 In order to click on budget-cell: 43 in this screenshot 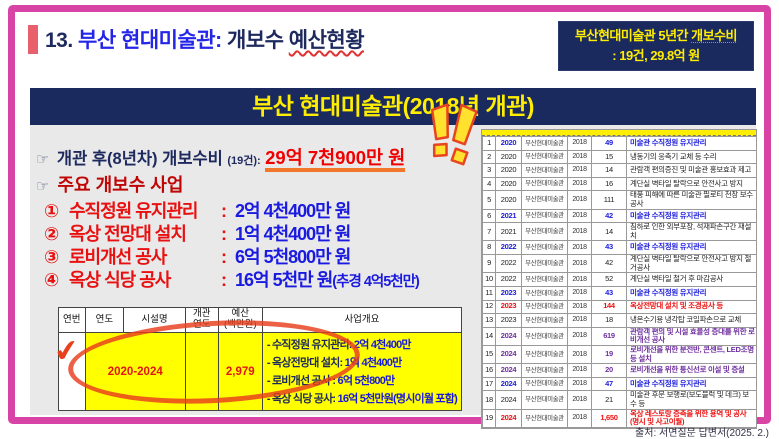, I will do `click(609, 248)`.